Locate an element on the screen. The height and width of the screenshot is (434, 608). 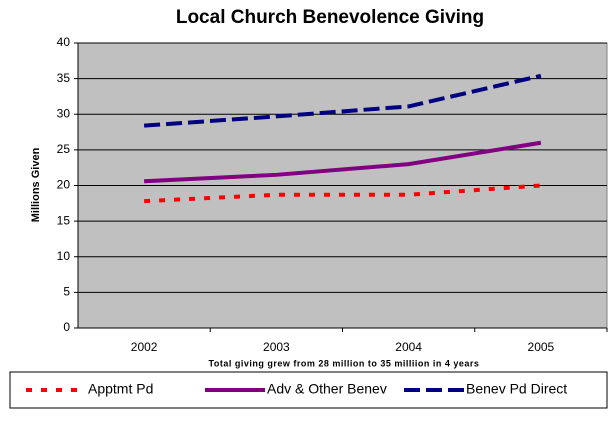
x-tick-label: 2005 is located at coordinates (541, 347).